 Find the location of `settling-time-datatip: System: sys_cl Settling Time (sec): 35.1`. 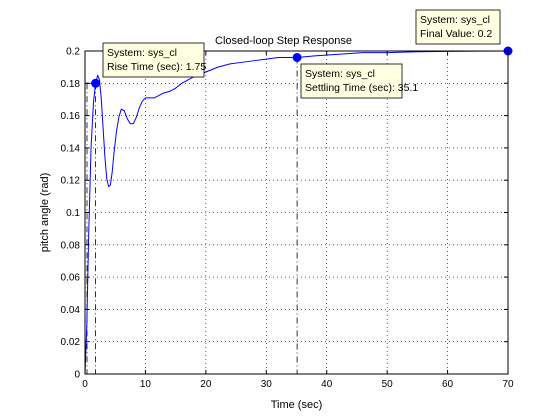

settling-time-datatip: System: sys_cl Settling Time (sec): 35.1 is located at coordinates (359, 81).